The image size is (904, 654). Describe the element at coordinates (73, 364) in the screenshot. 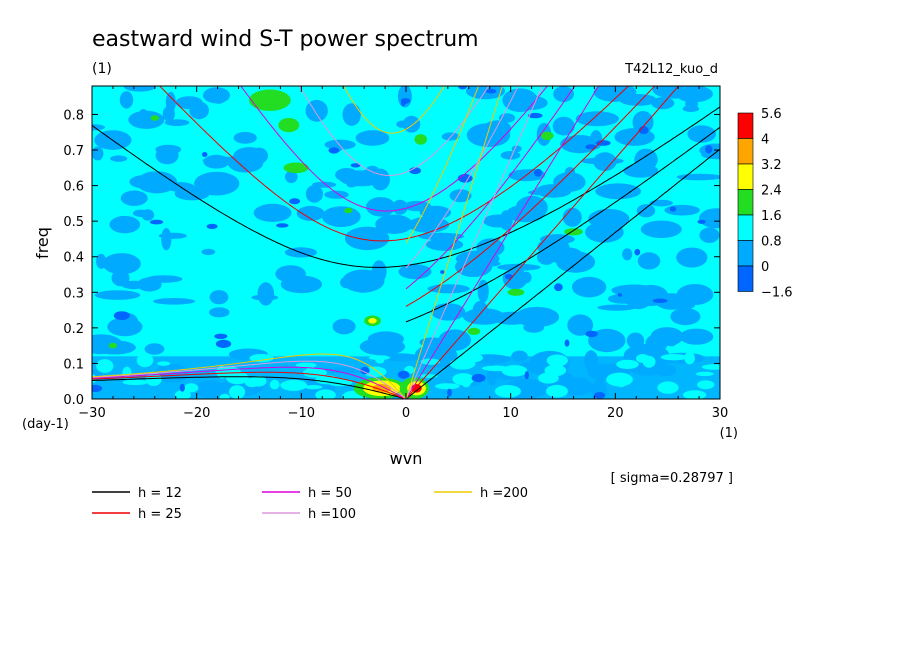

I see `y-tick-label: 0.1` at that location.